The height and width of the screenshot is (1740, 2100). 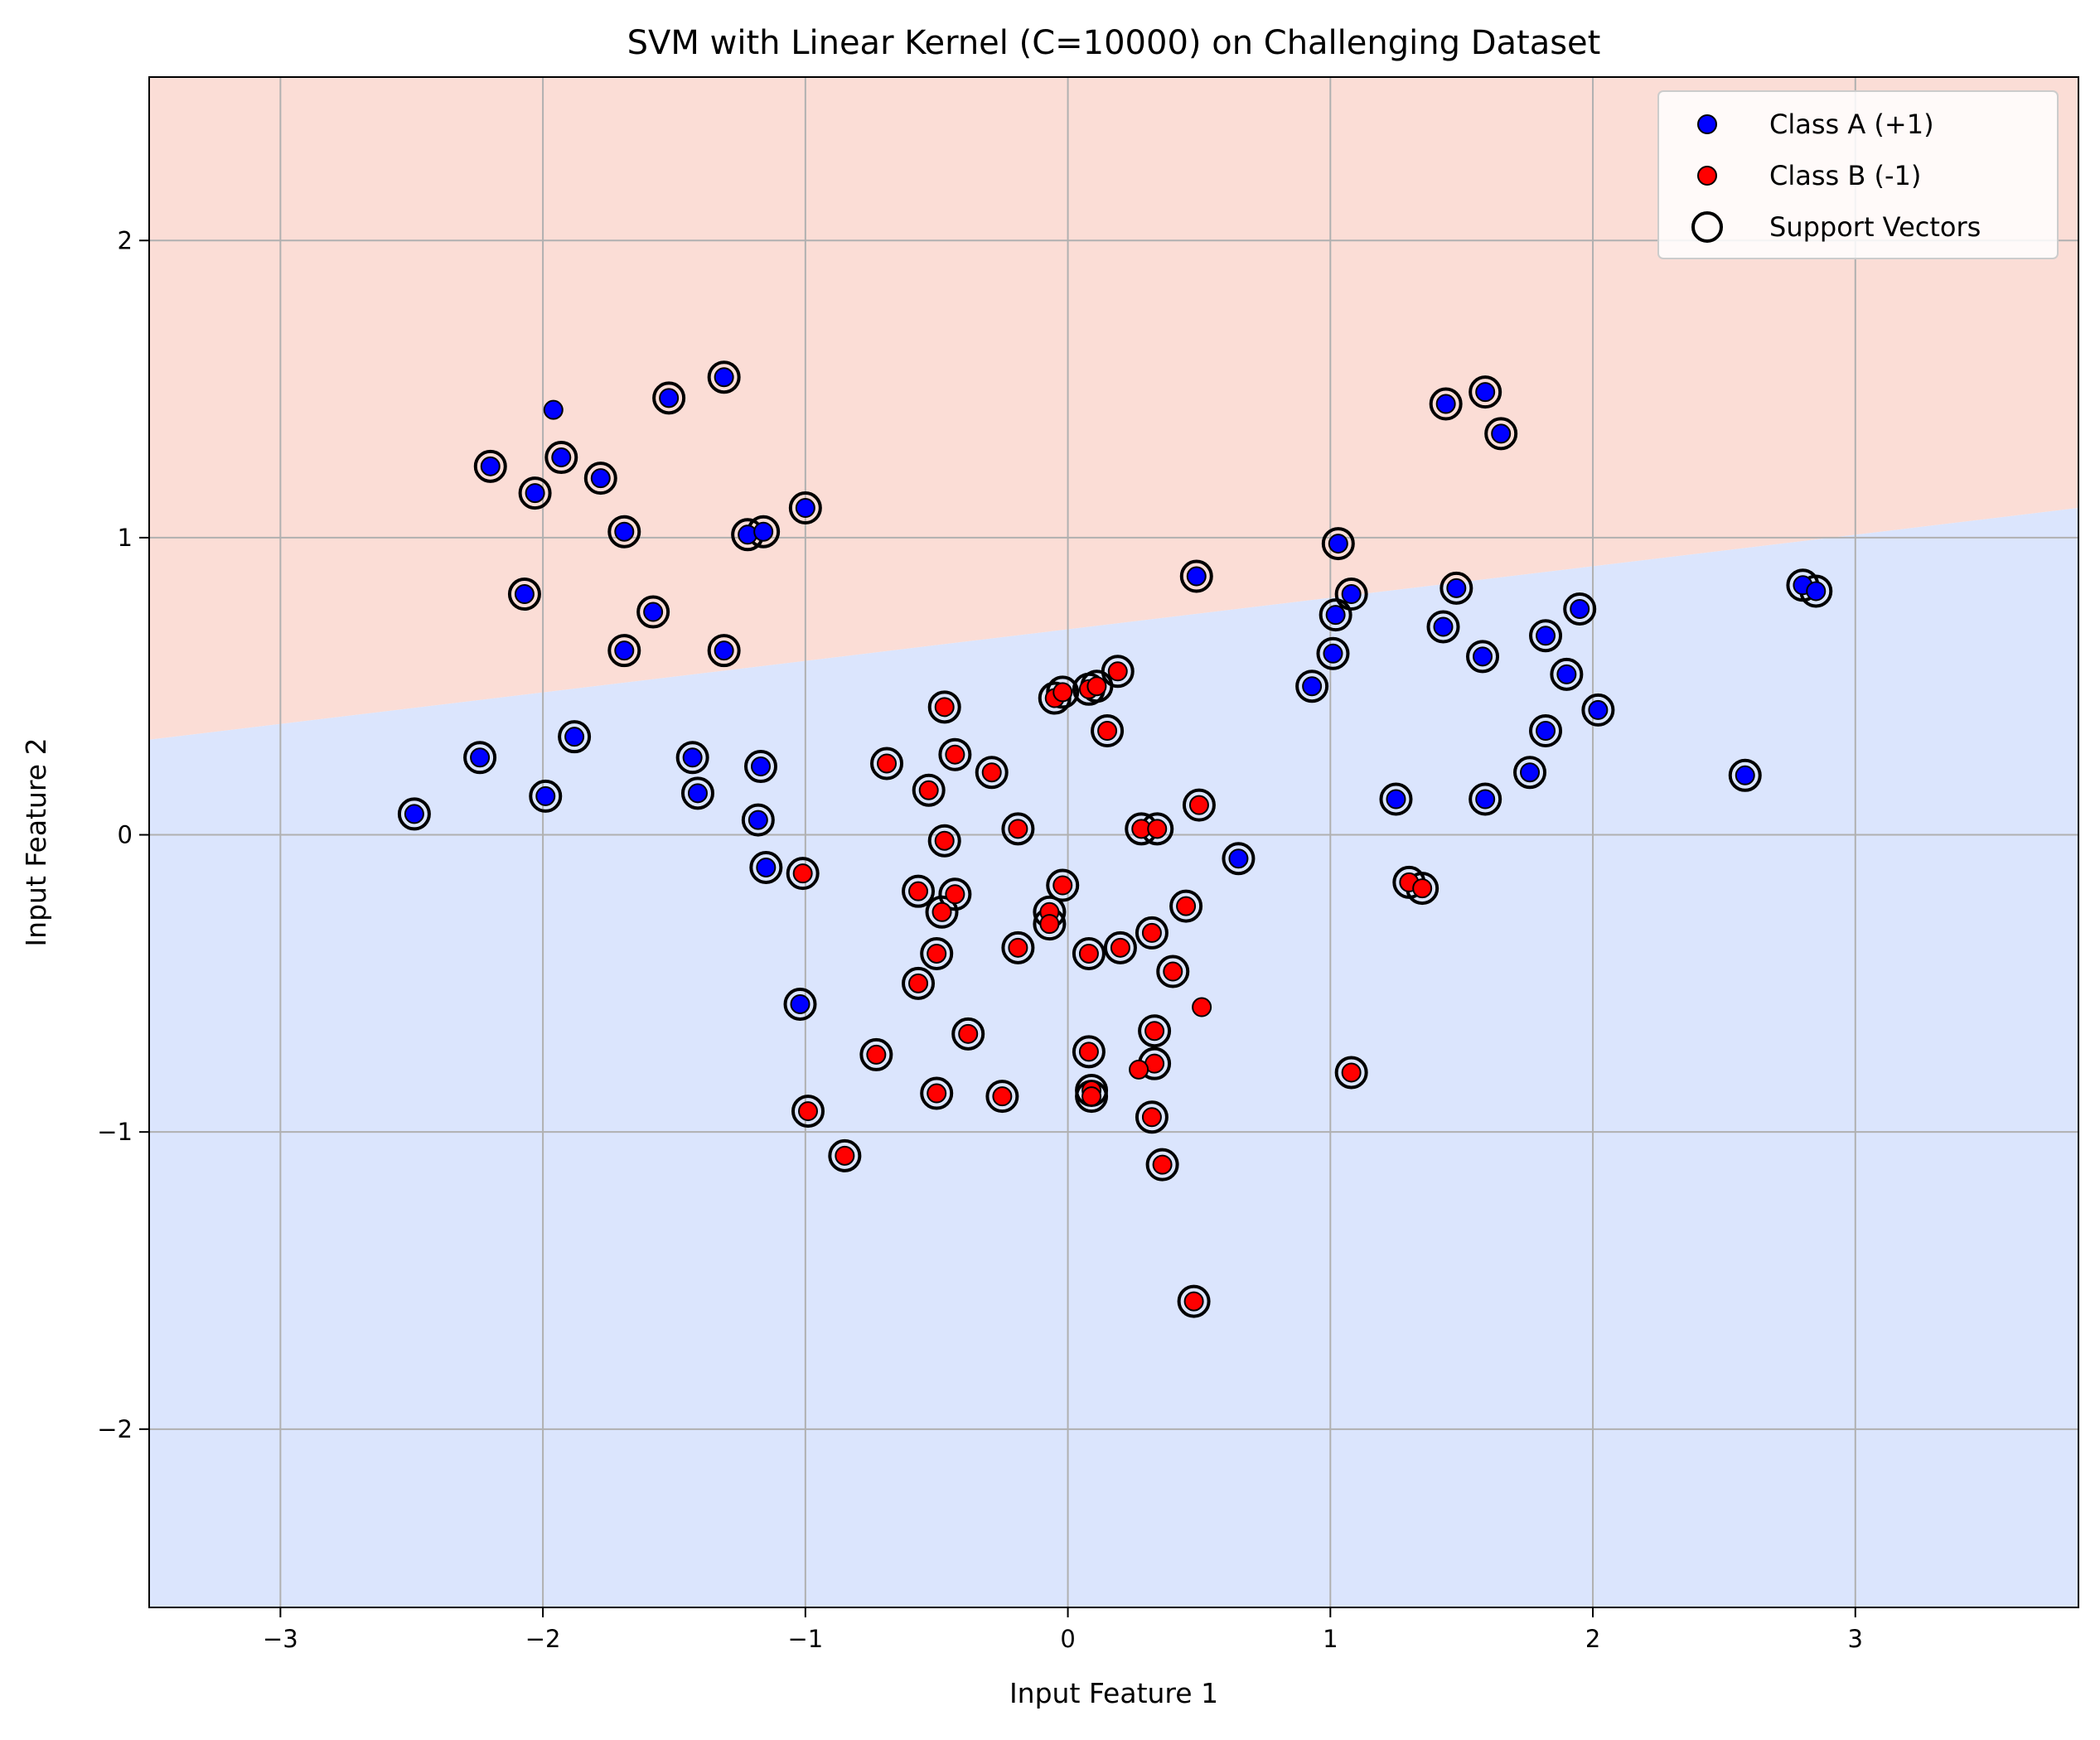 What do you see at coordinates (125, 240) in the screenshot?
I see `y-tick-label: 2` at bounding box center [125, 240].